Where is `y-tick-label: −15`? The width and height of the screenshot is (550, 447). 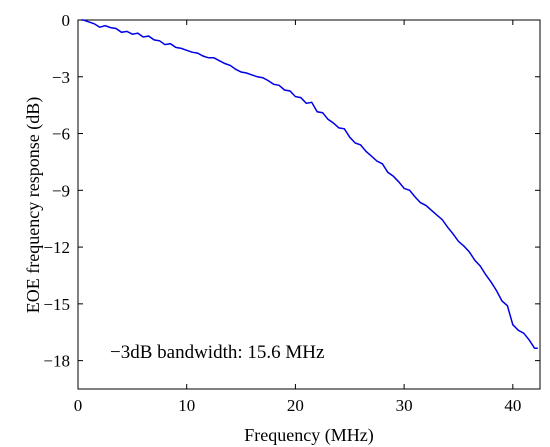 y-tick-label: −15 is located at coordinates (56, 304).